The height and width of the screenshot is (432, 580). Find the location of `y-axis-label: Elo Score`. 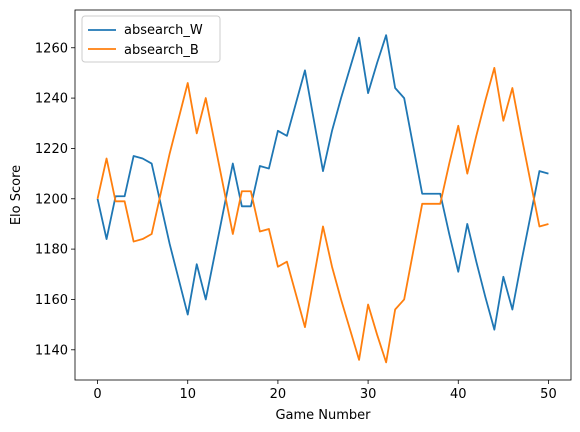

y-axis-label: Elo Score is located at coordinates (16, 195).